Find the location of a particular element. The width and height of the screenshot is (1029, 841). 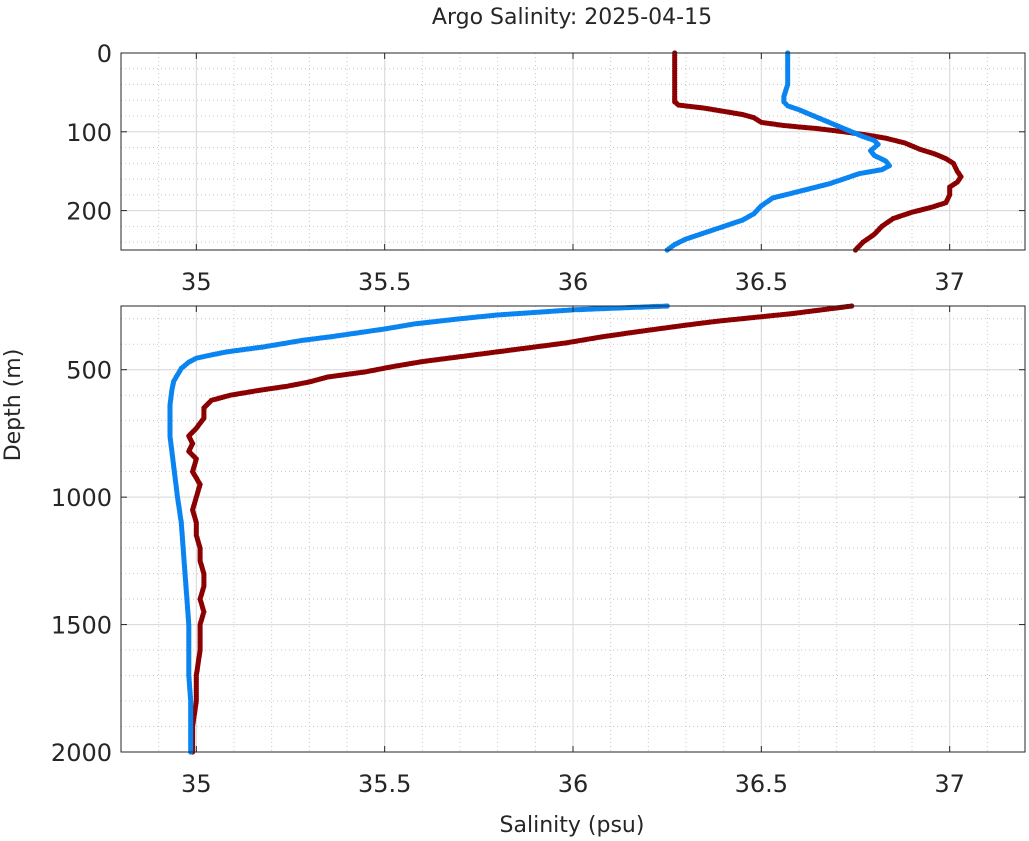

y-axis-label: Depth (m) is located at coordinates (13, 405).